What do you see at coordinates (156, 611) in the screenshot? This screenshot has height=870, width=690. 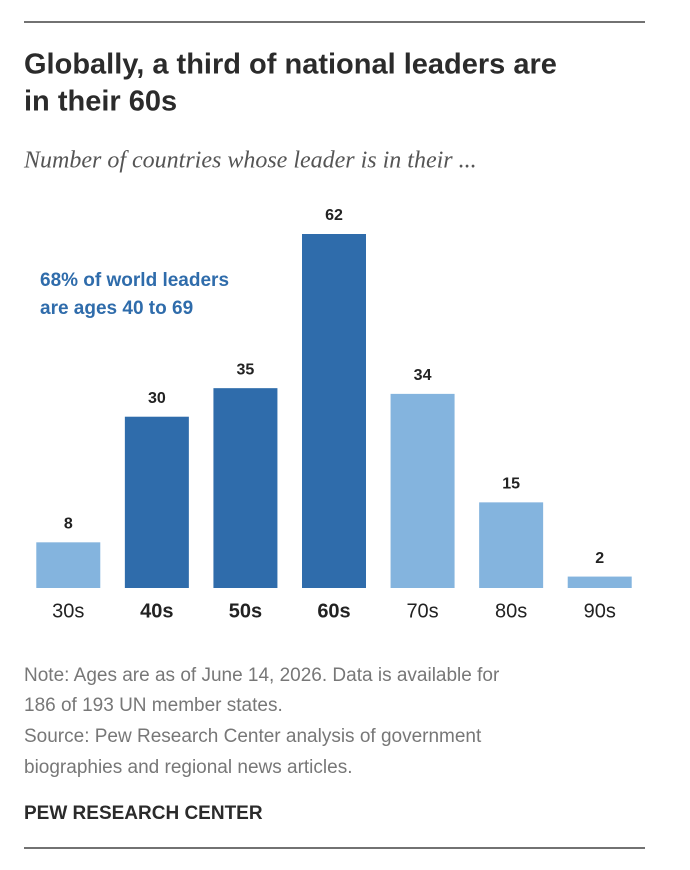 I see `x-tick-label: 40s` at bounding box center [156, 611].